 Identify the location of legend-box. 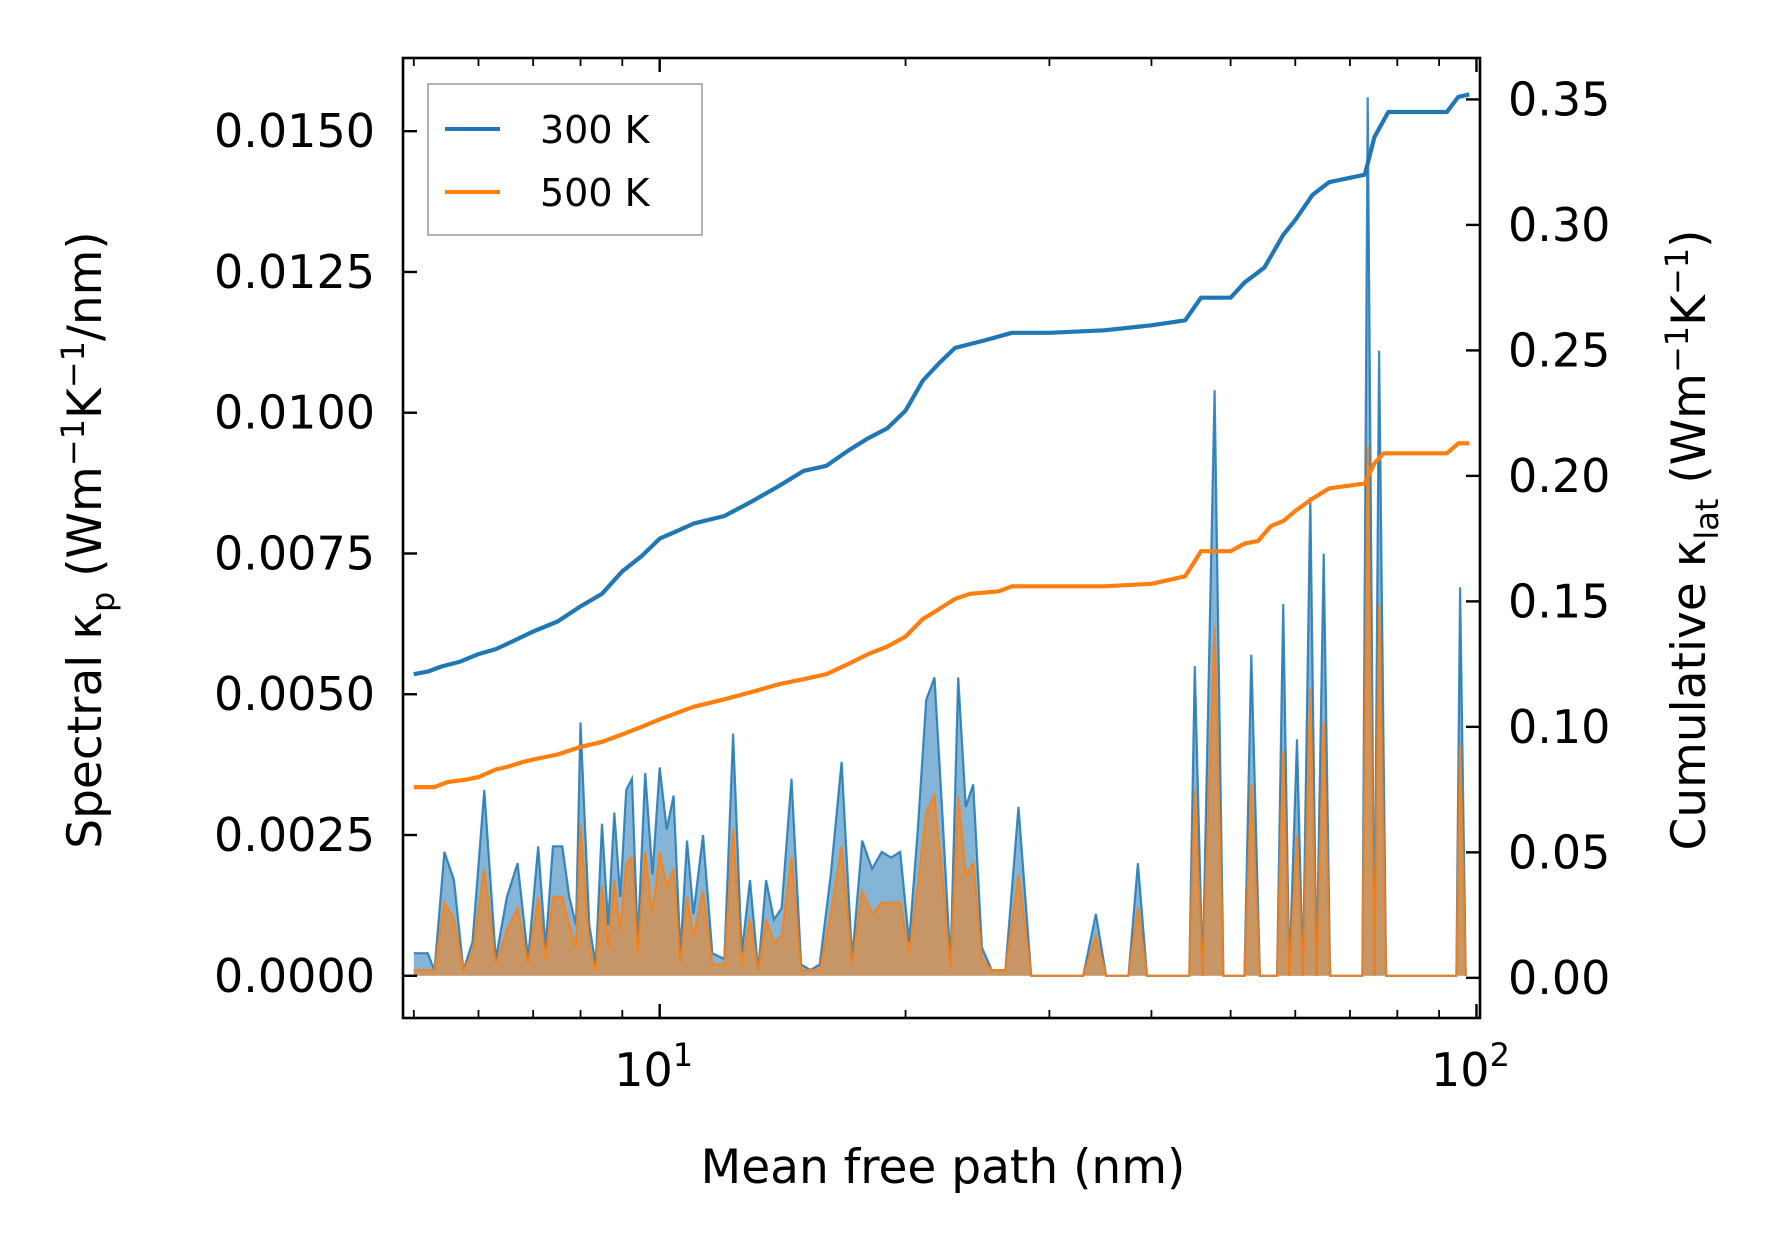
(565, 159).